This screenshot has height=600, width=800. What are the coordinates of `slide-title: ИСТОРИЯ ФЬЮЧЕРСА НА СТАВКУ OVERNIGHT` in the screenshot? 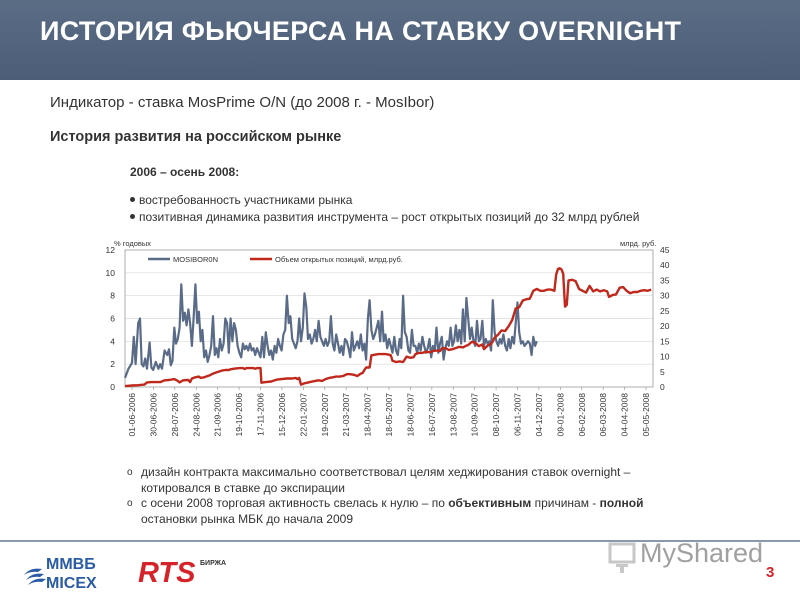 It's located at (361, 31).